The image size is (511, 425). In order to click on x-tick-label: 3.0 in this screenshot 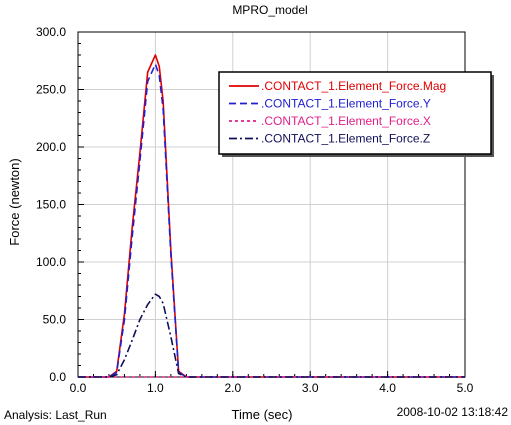, I will do `click(310, 388)`.